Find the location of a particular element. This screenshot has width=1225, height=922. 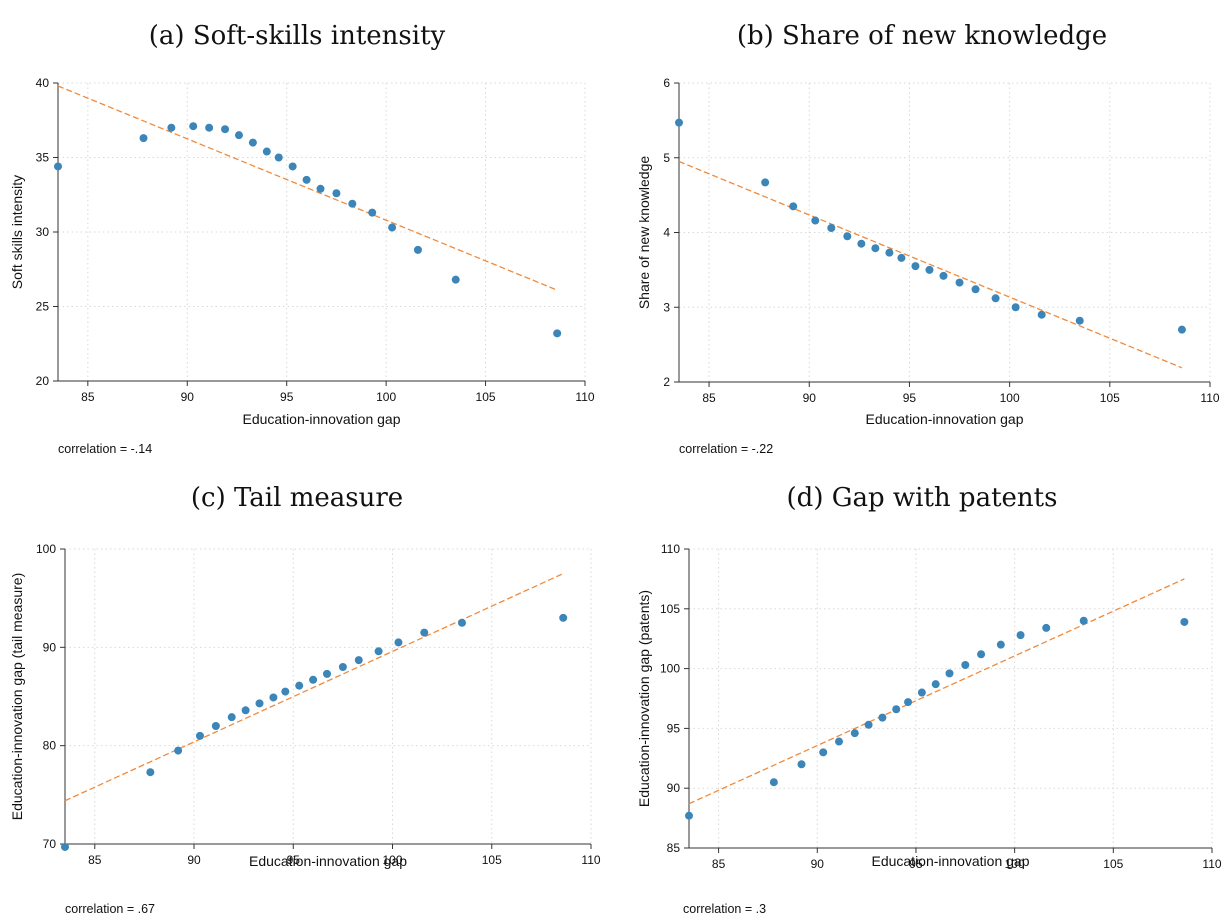

y-tick-label: 6 is located at coordinates (666, 83).